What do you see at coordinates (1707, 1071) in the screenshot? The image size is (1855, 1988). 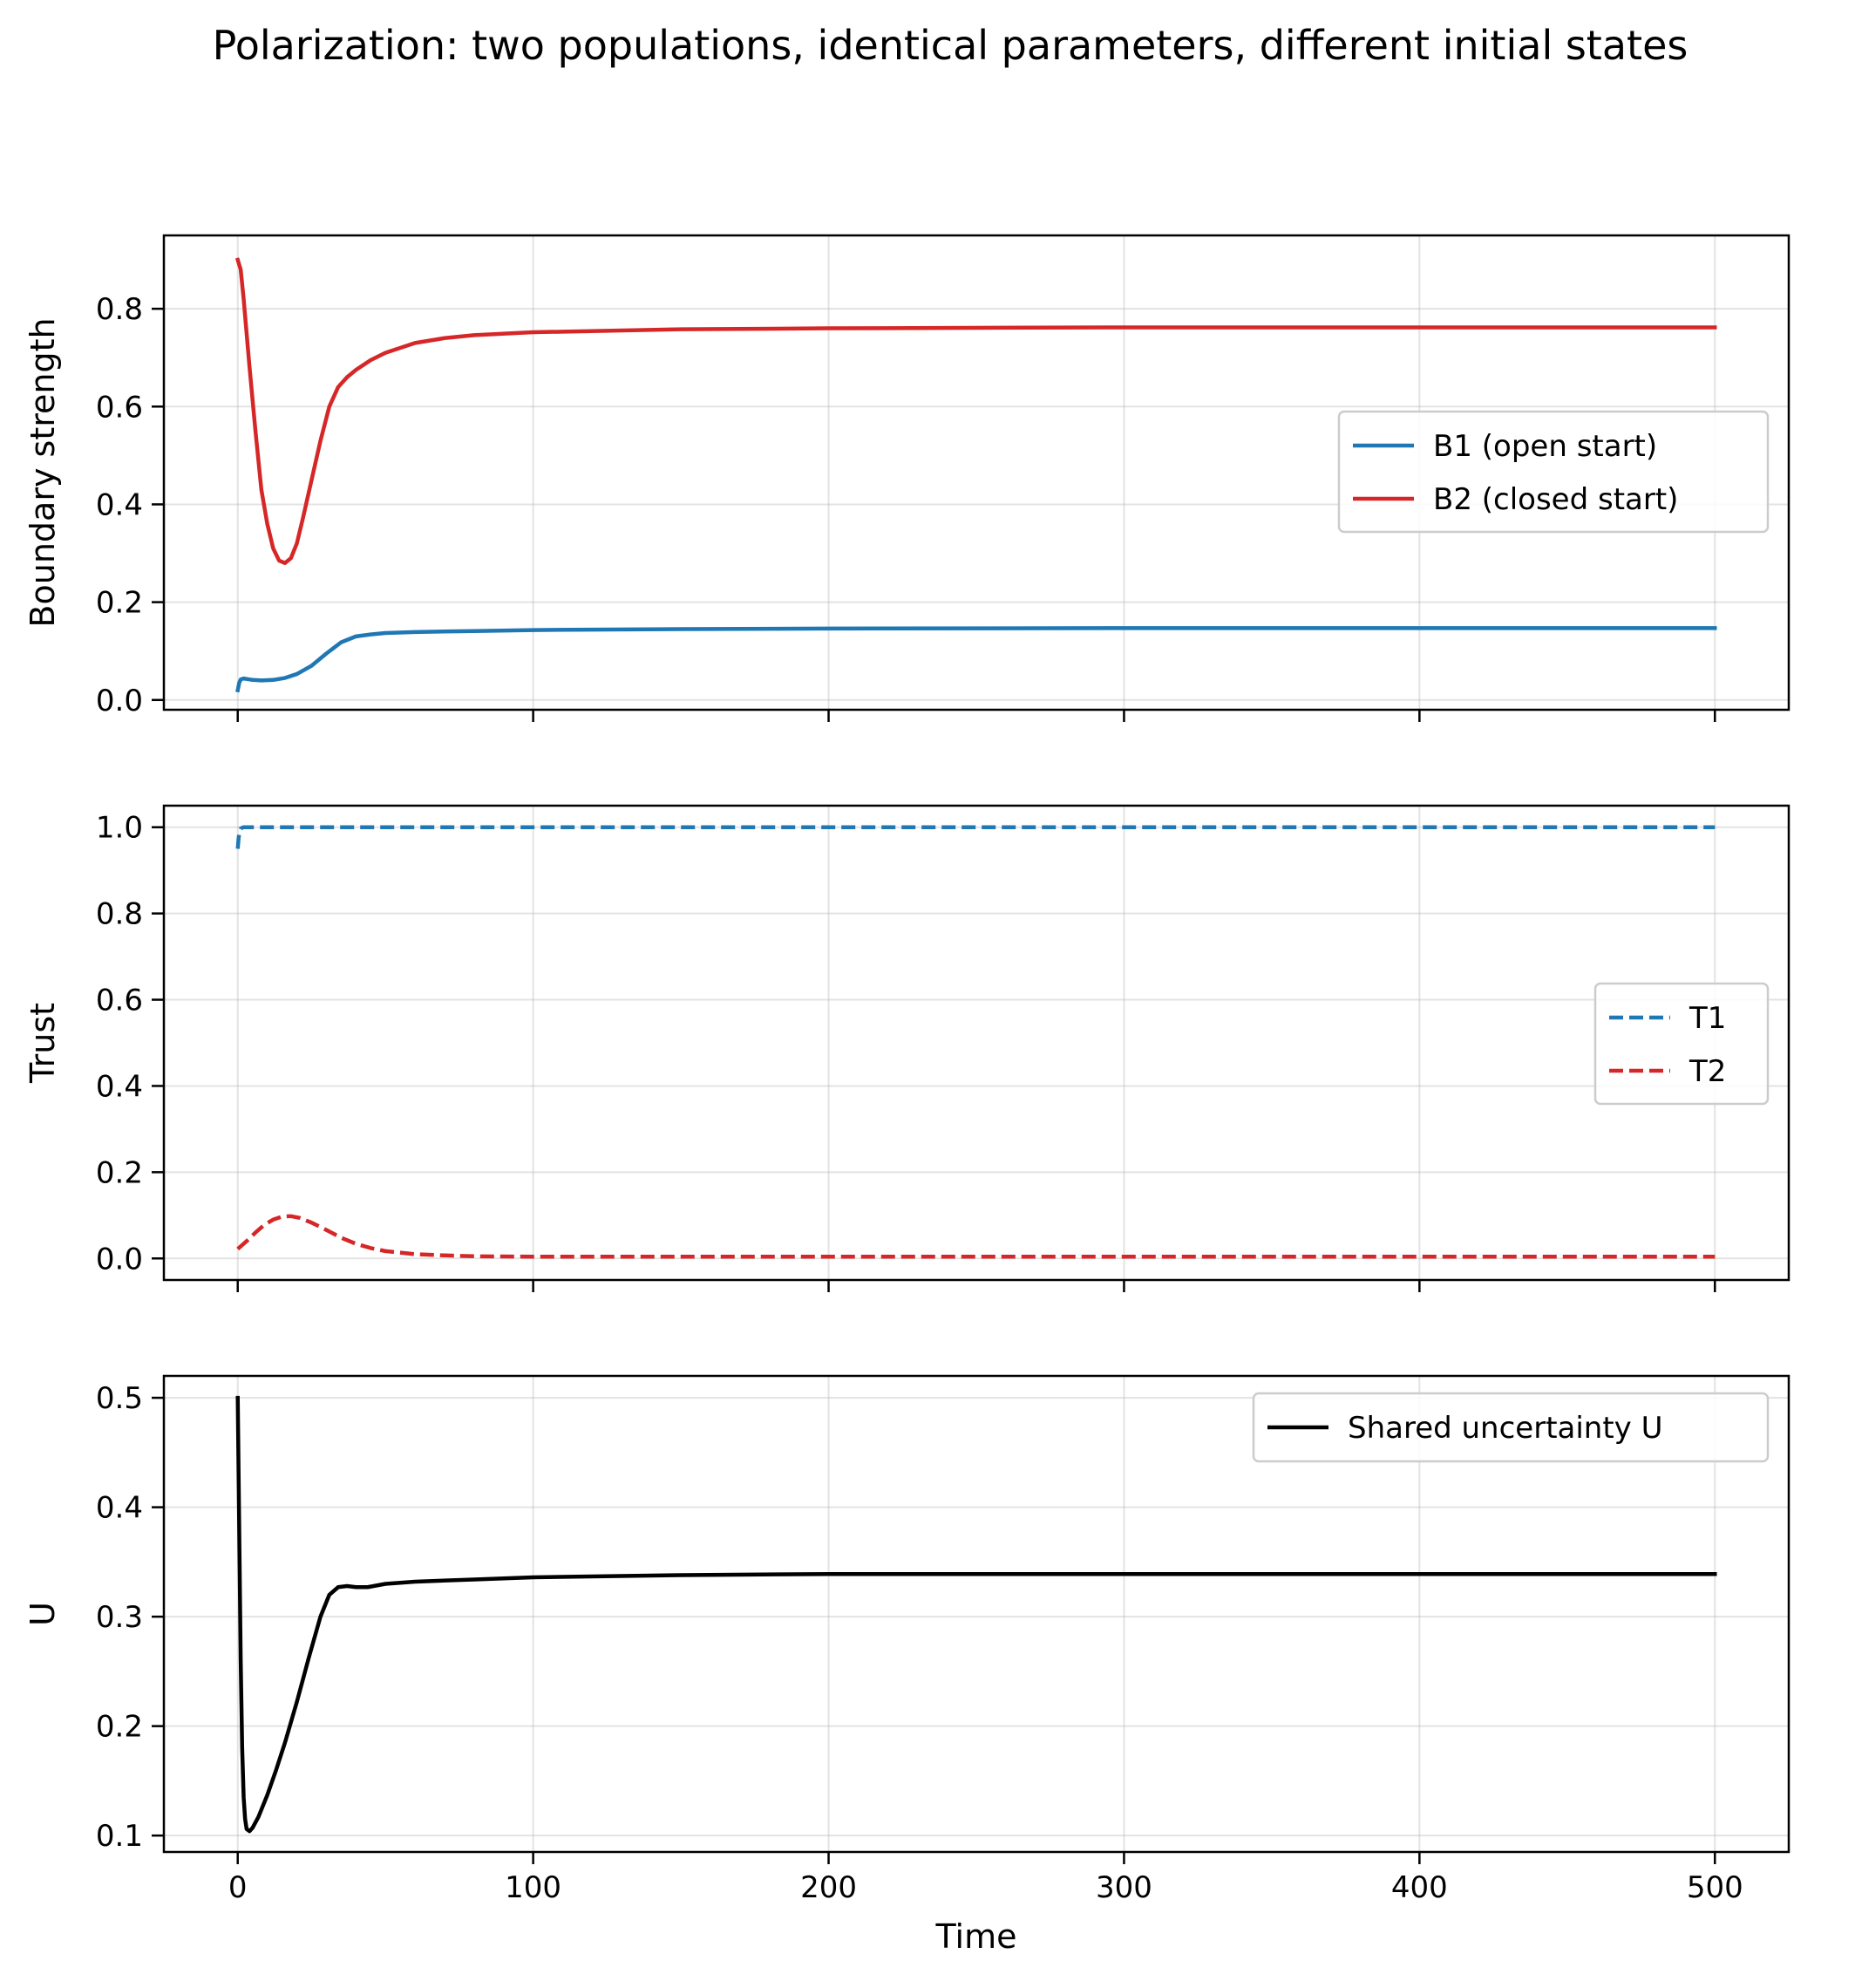 I see `legend-entry-label: T2` at bounding box center [1707, 1071].